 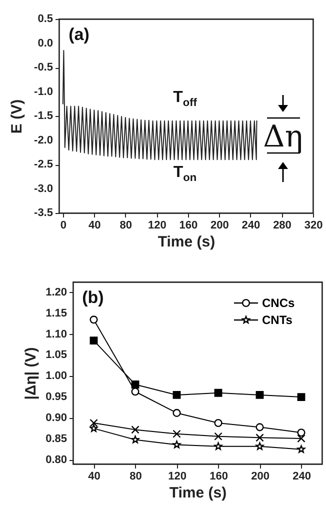 I want to click on line-series, so click(x=160, y=105).